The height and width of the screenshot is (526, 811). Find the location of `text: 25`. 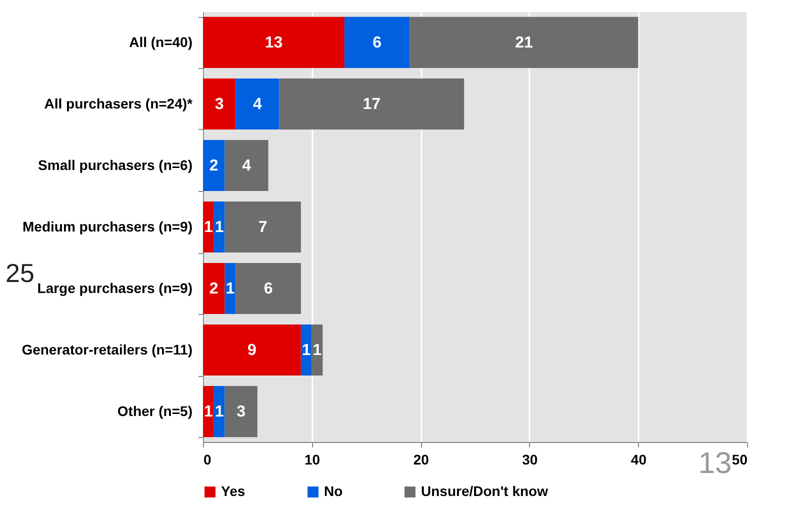

text: 25 is located at coordinates (20, 273).